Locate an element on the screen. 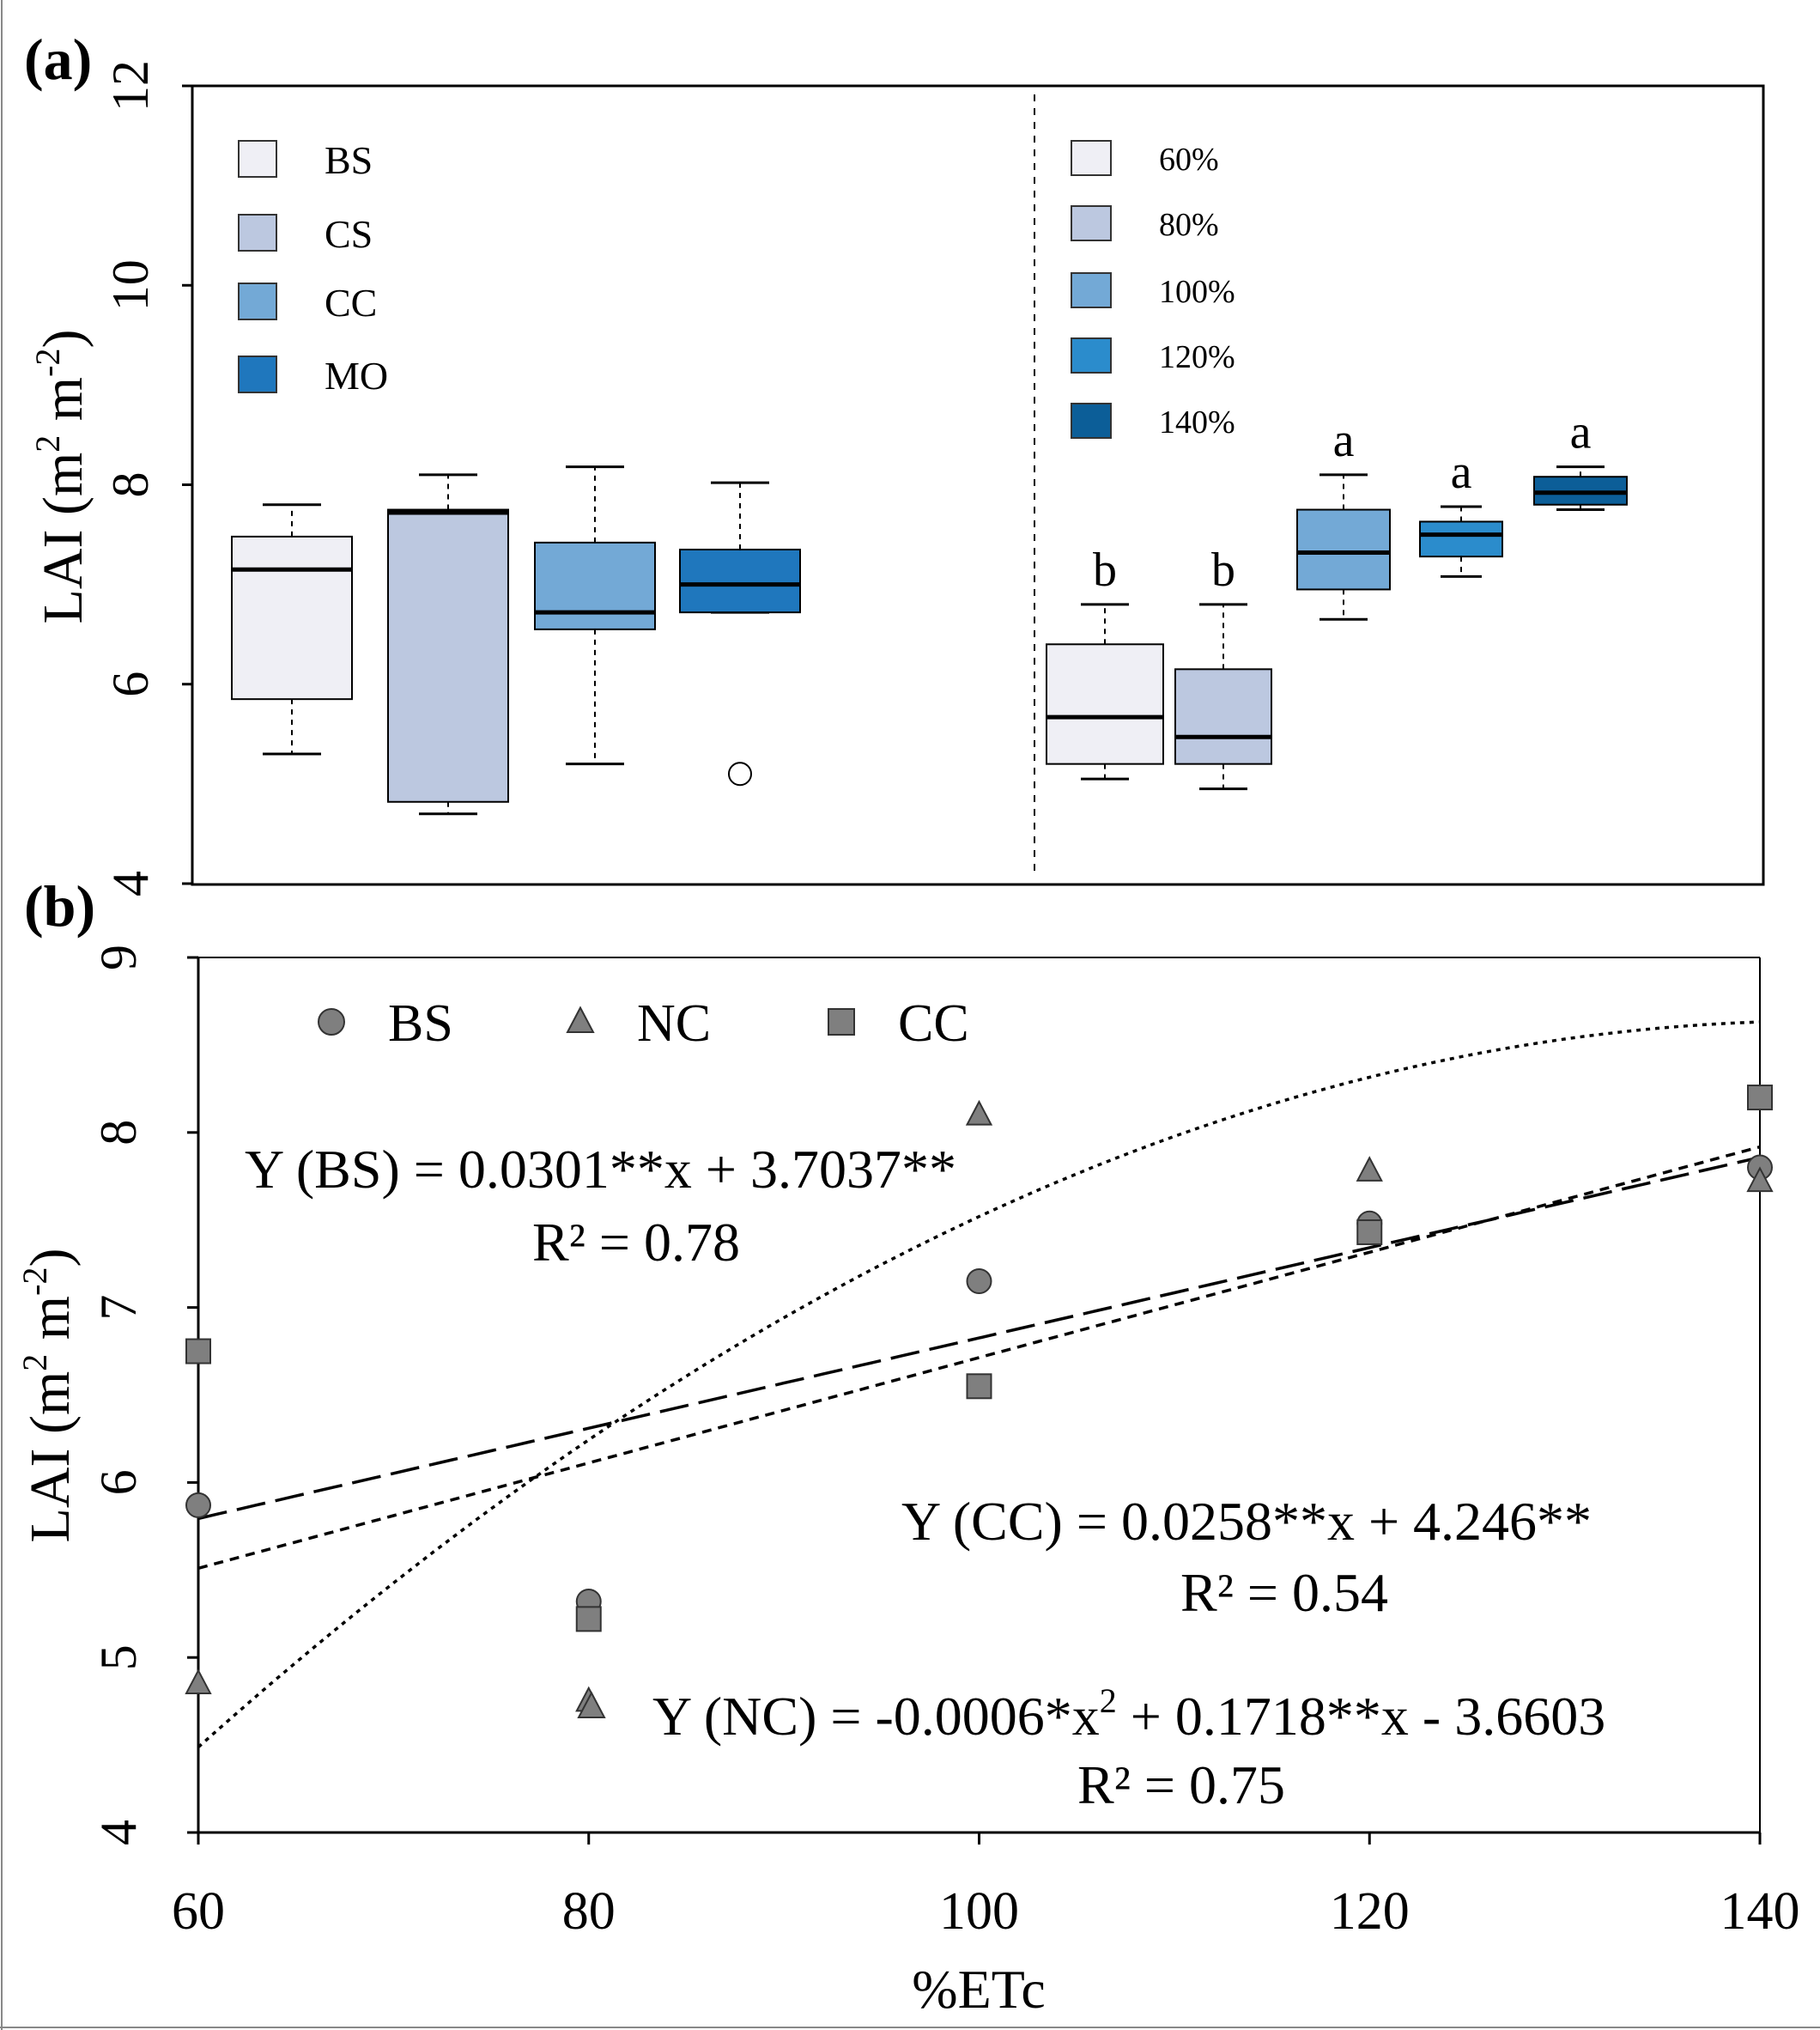 The height and width of the screenshot is (2030, 1820). x-tick-label: 100 is located at coordinates (979, 1911).